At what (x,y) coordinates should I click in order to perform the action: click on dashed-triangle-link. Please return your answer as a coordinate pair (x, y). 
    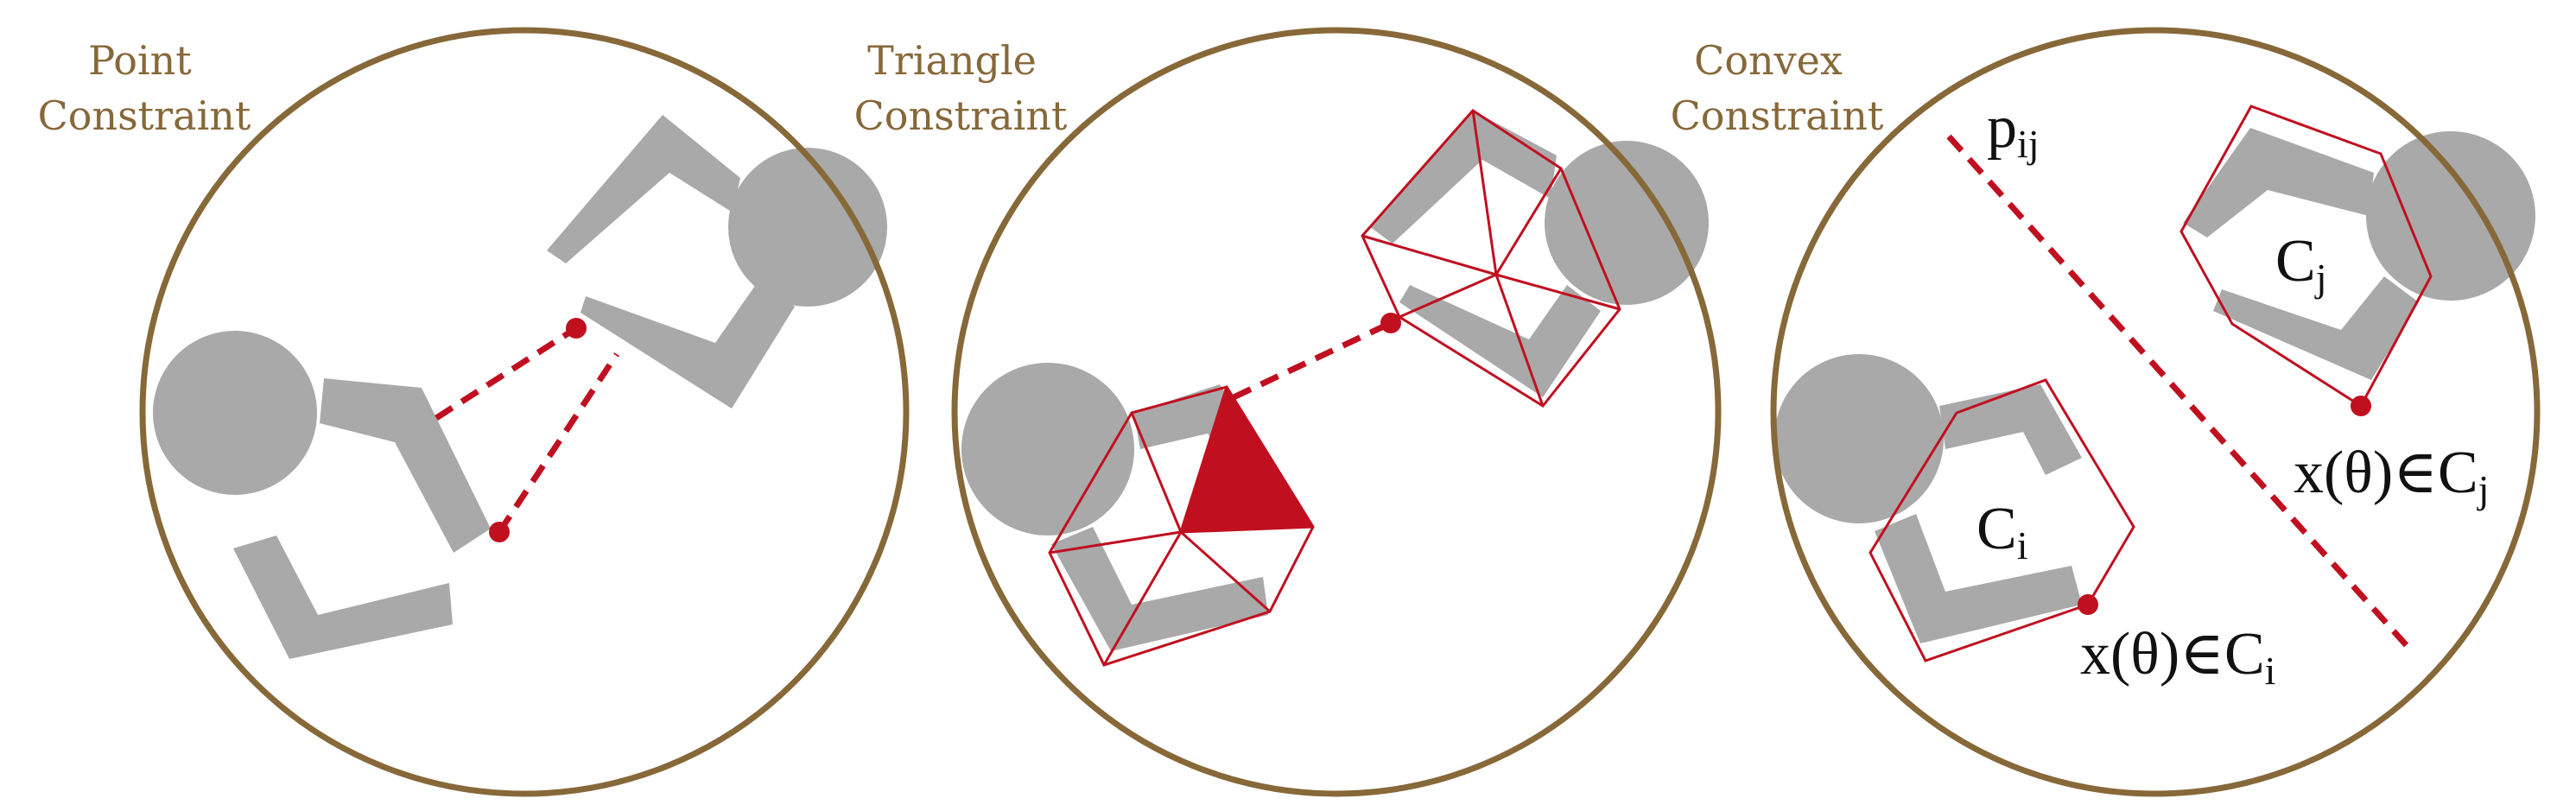
    Looking at the image, I should click on (1312, 360).